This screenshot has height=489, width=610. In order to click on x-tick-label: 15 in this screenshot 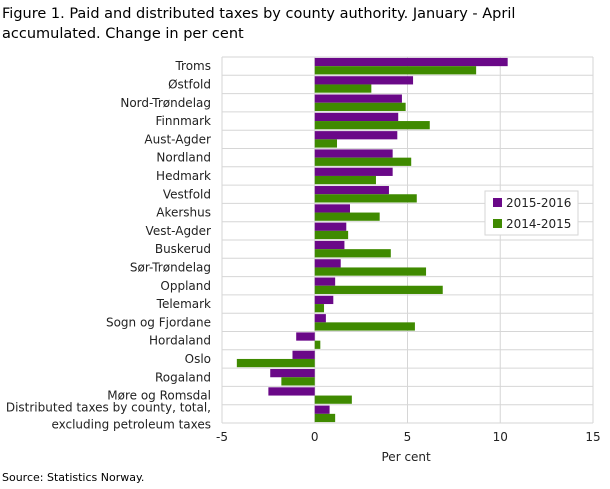, I will do `click(592, 437)`.